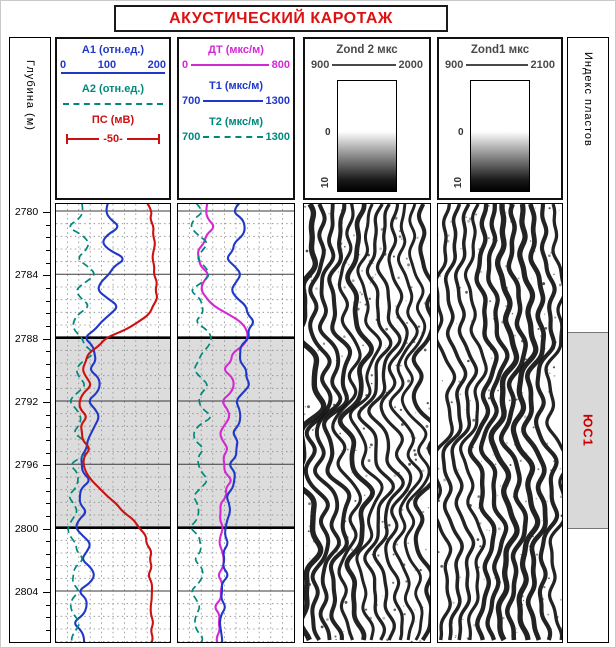 The width and height of the screenshot is (616, 648). I want to click on ps-curve-label: ПС (мВ), so click(113, 120).